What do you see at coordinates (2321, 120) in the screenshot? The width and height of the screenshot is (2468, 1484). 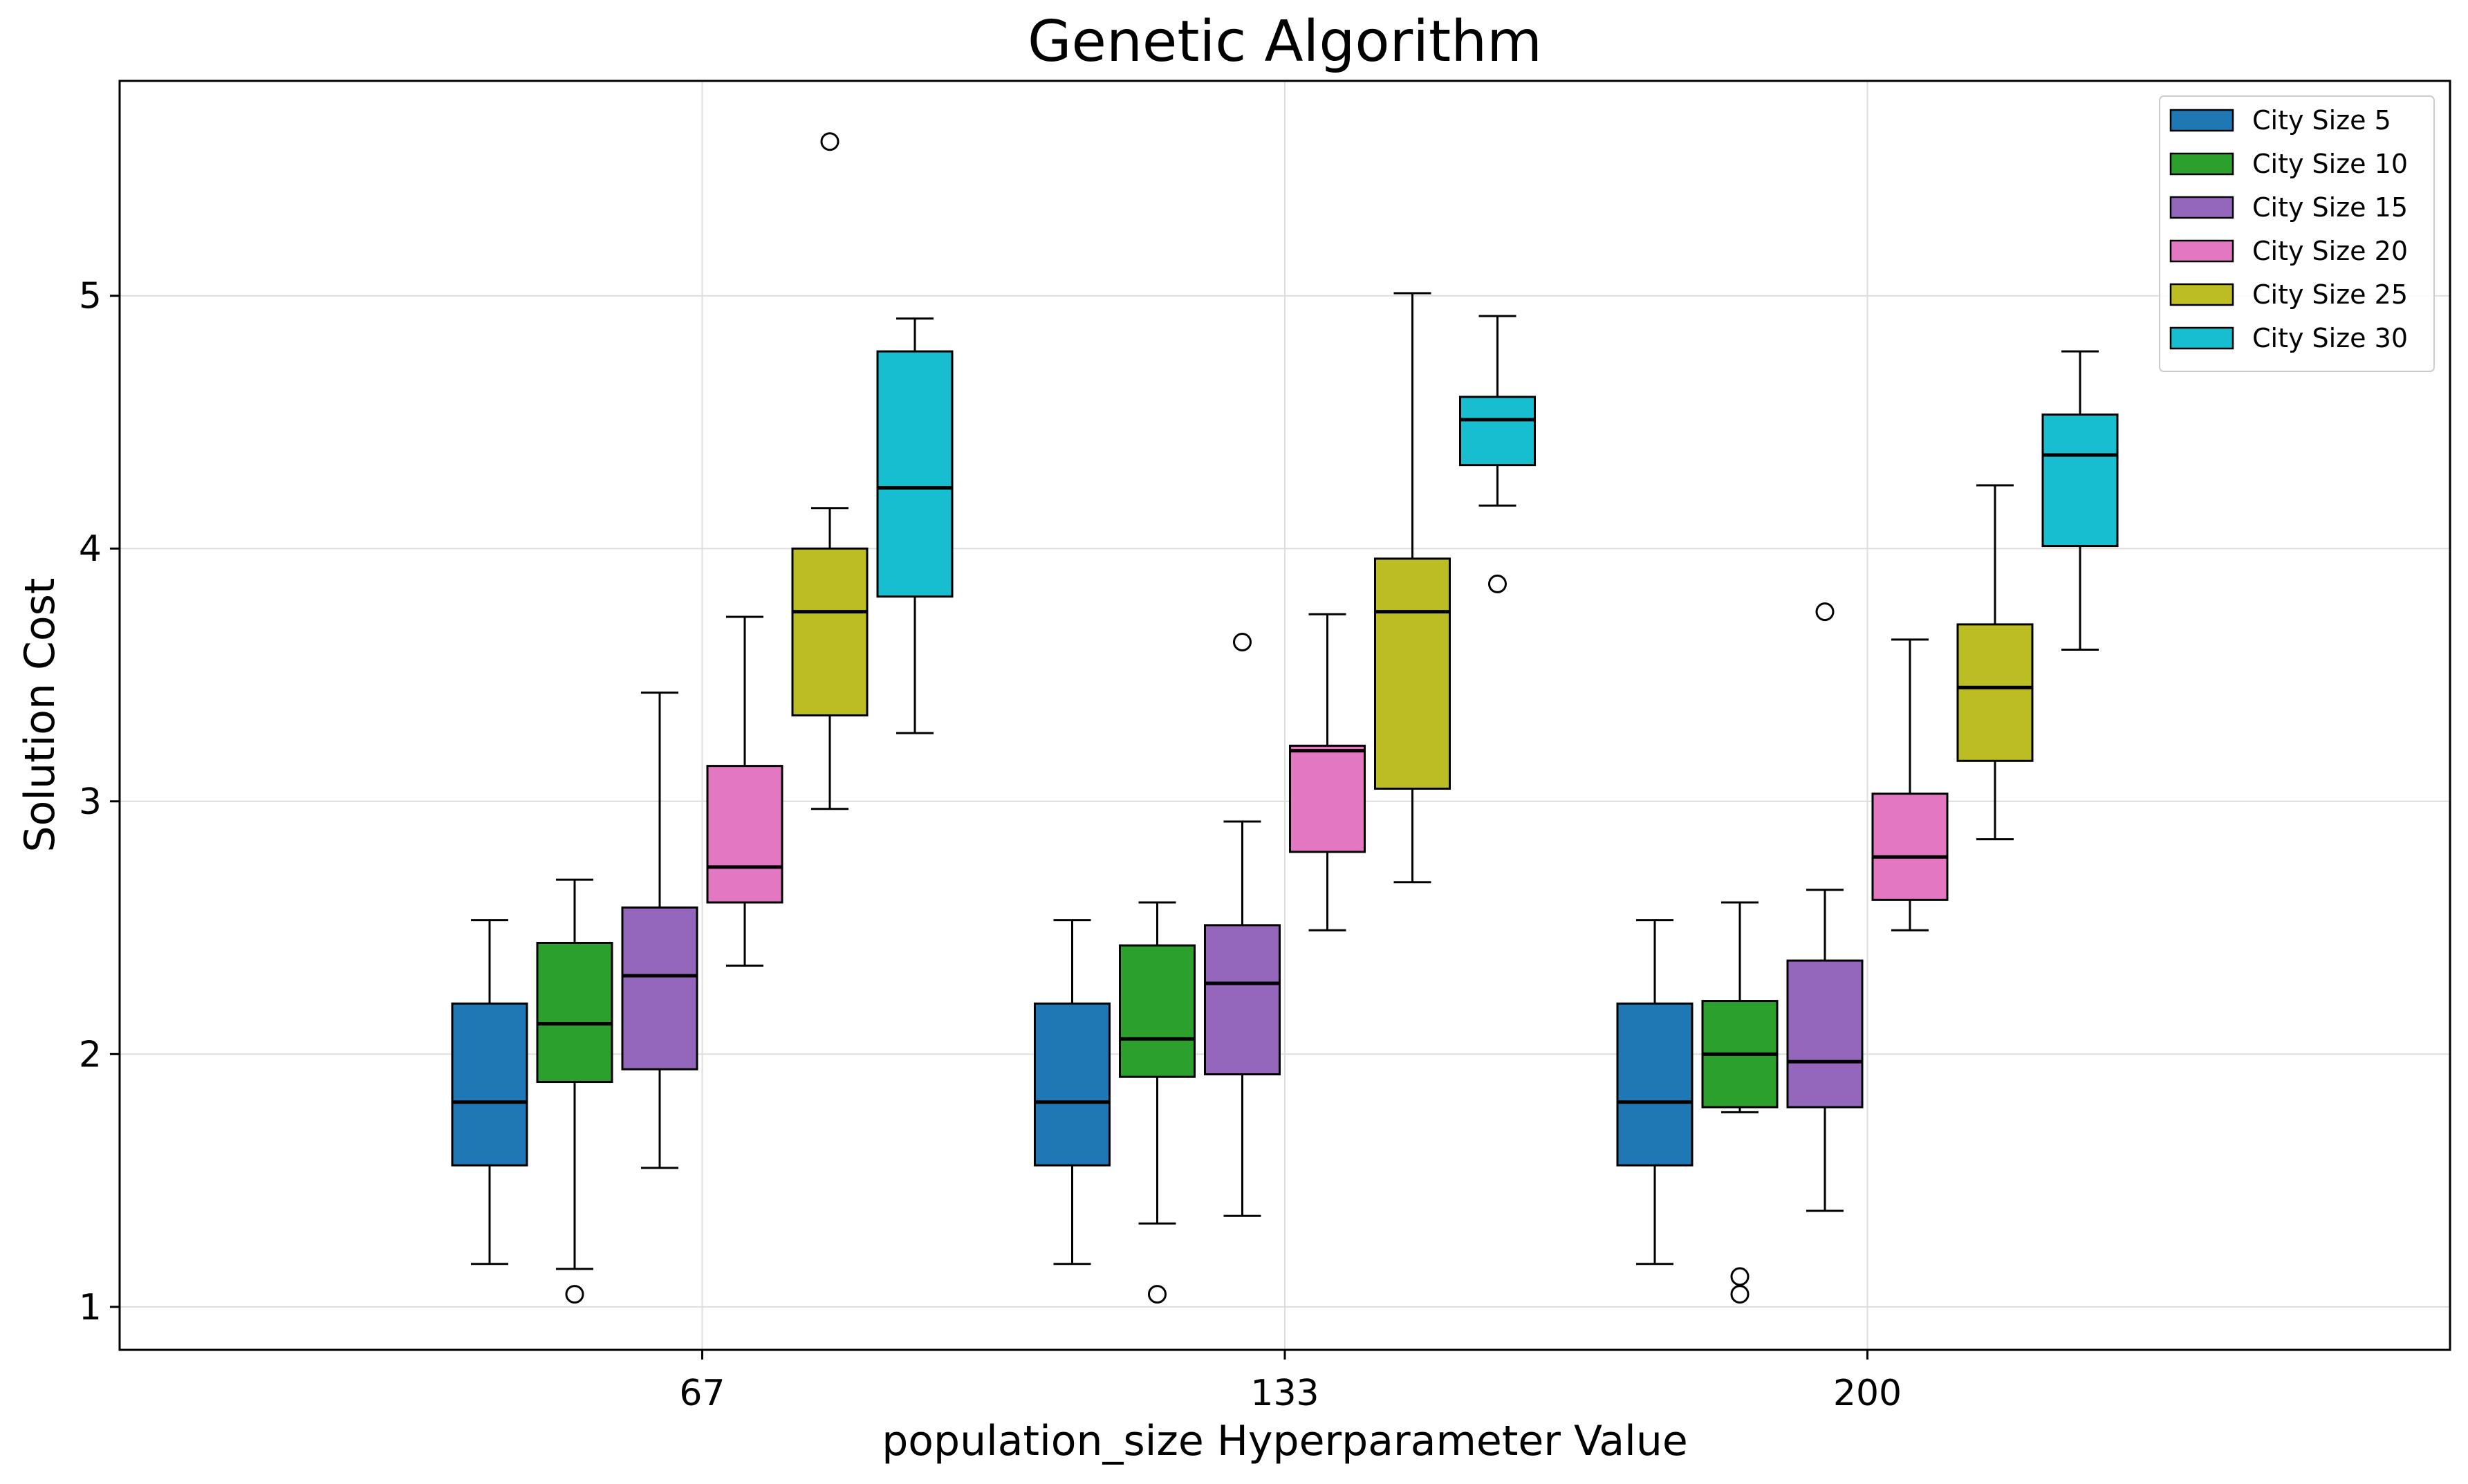 I see `legend-label: City Size 5` at bounding box center [2321, 120].